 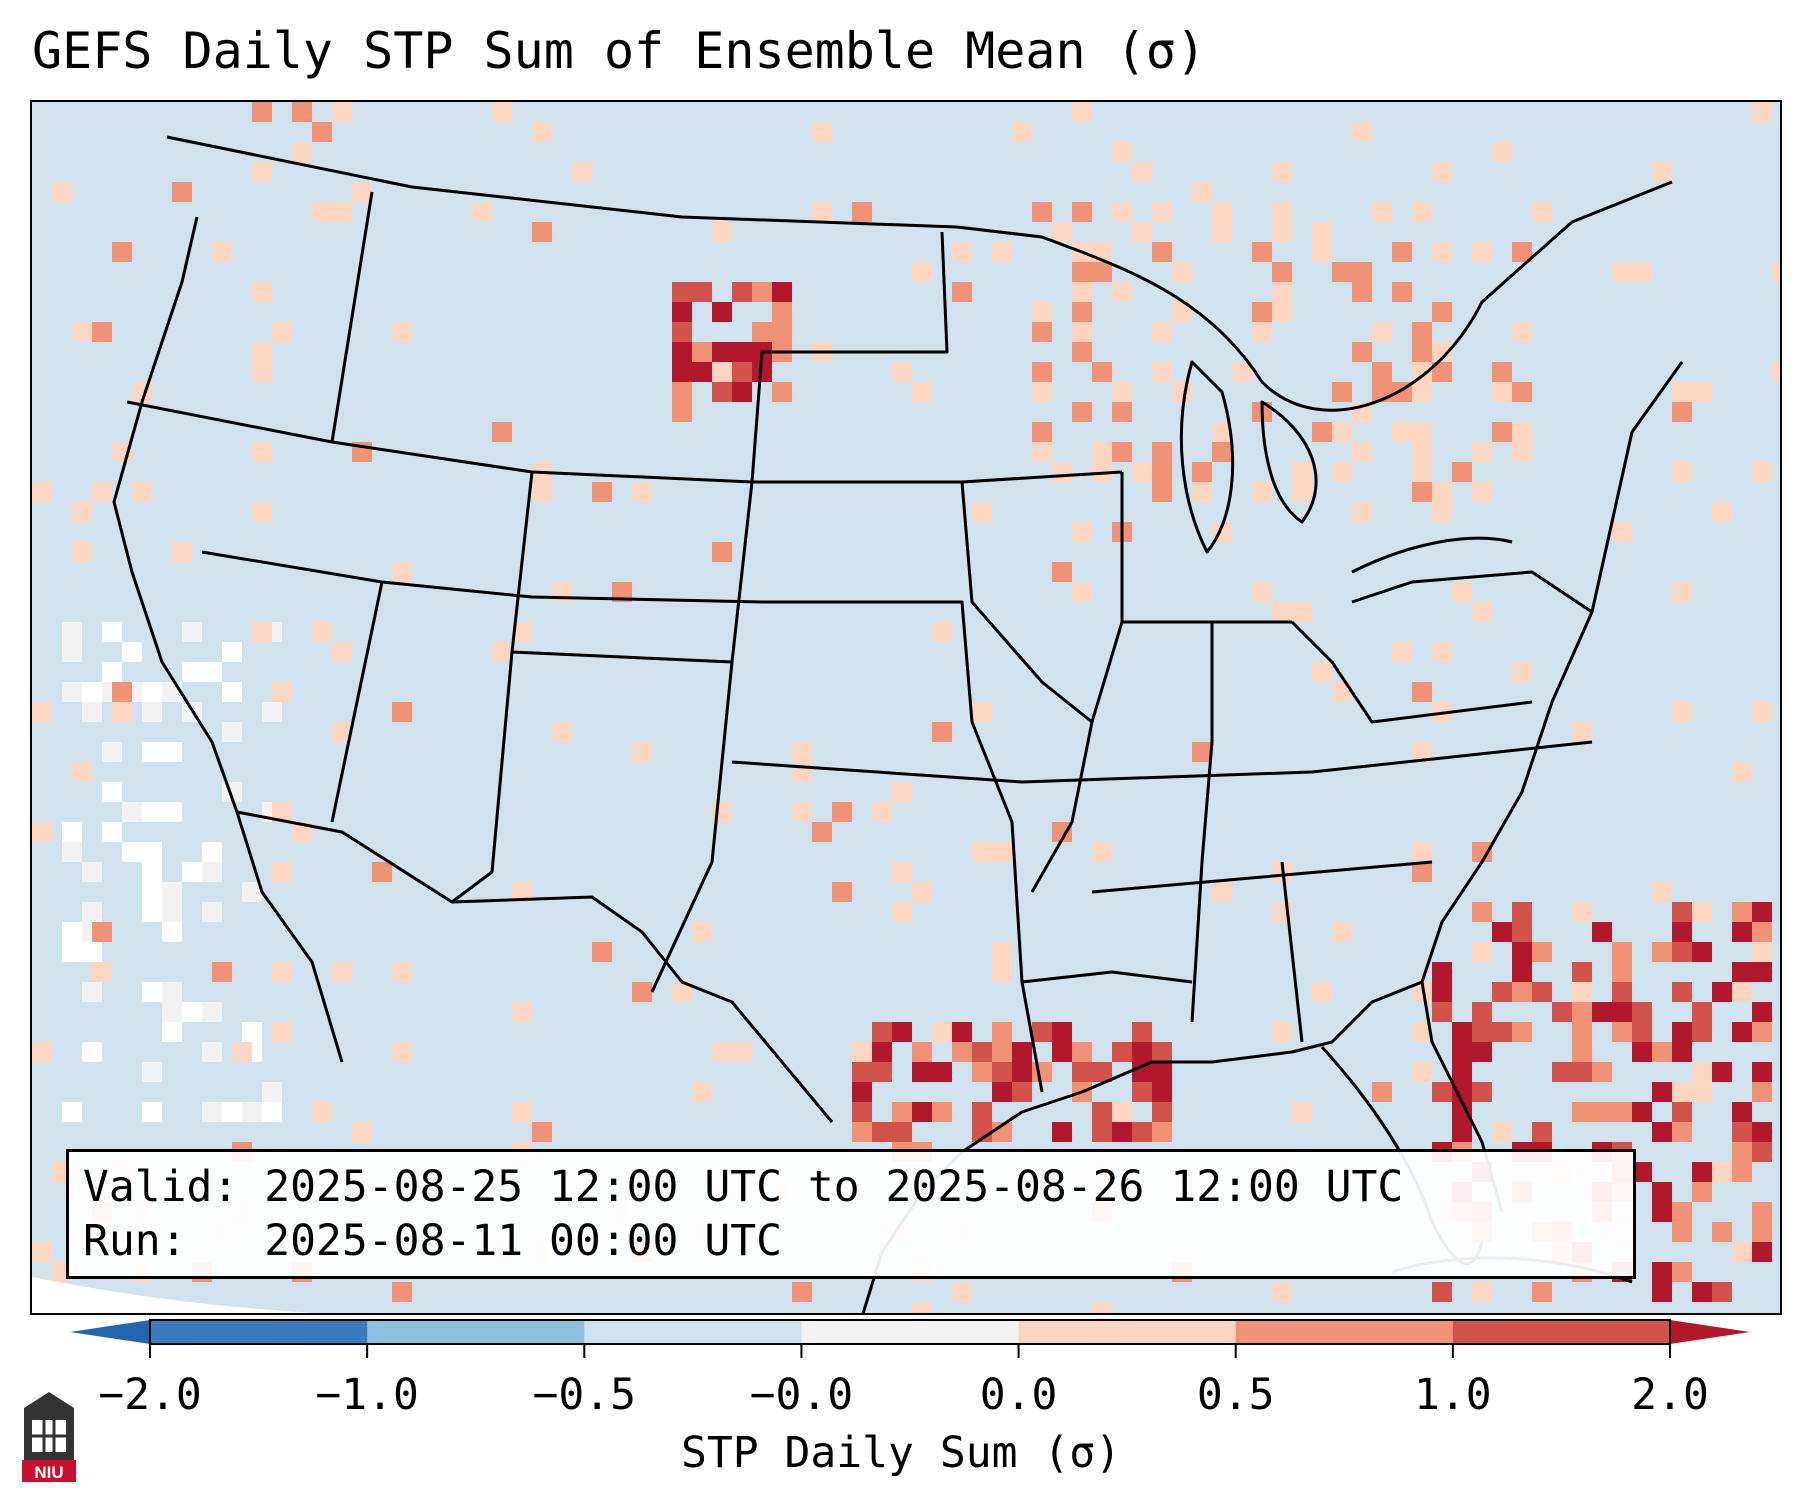 I want to click on run-time: 2025-08-11 00:00 UTC, so click(x=523, y=1241).